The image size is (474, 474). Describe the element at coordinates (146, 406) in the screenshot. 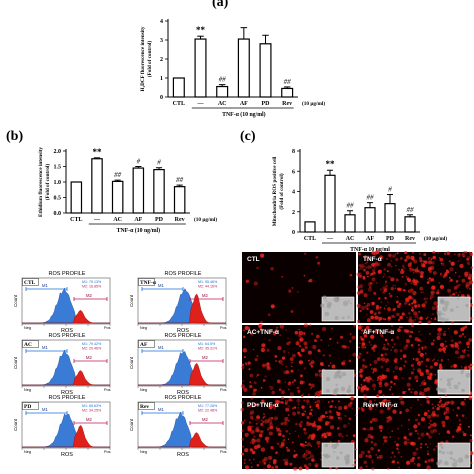

I see `flow-panel-name-box` at that location.